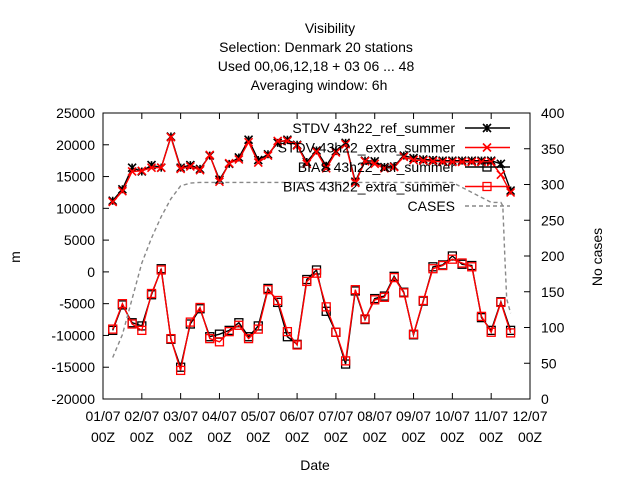  I want to click on legend-label: STDV 43h22_extra_summer, so click(367, 148).